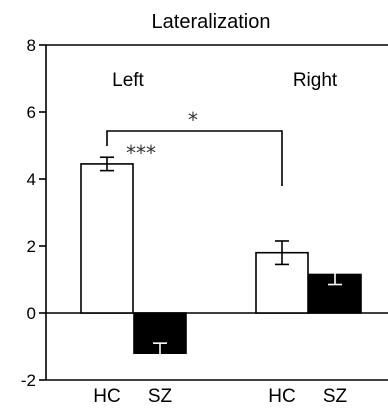  I want to click on category-labels: HC SZ HC SZ, so click(220, 396).